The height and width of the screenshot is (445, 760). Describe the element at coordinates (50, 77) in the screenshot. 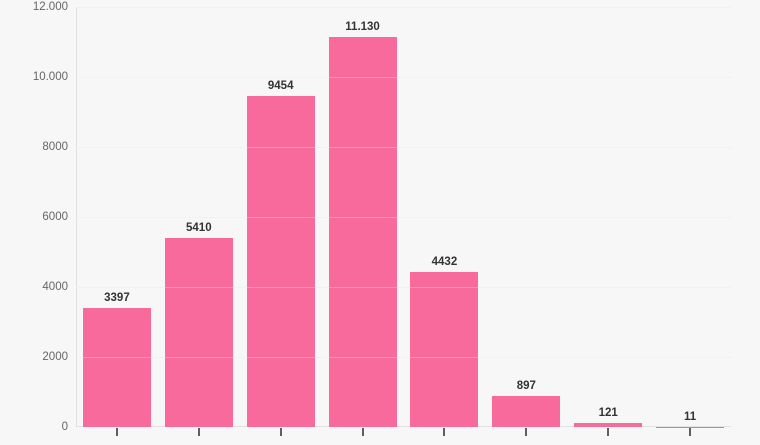

I see `y-tick-label: 10.000` at that location.